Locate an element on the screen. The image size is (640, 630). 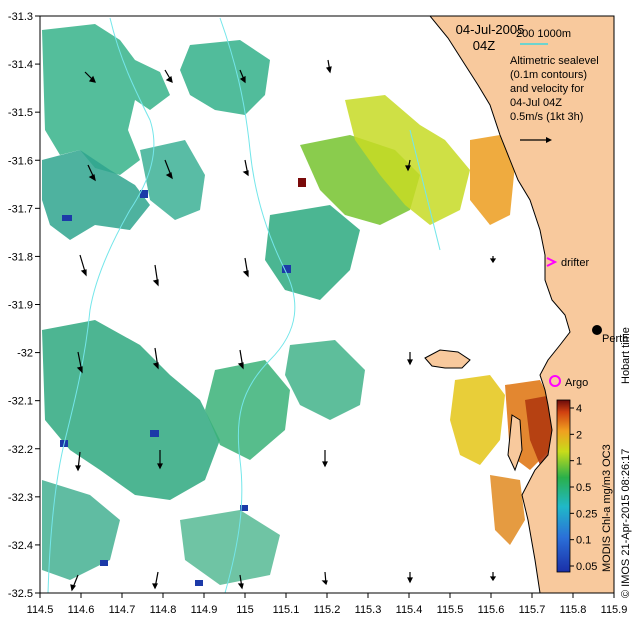
lon-tick-label: 115.4 is located at coordinates (409, 610).